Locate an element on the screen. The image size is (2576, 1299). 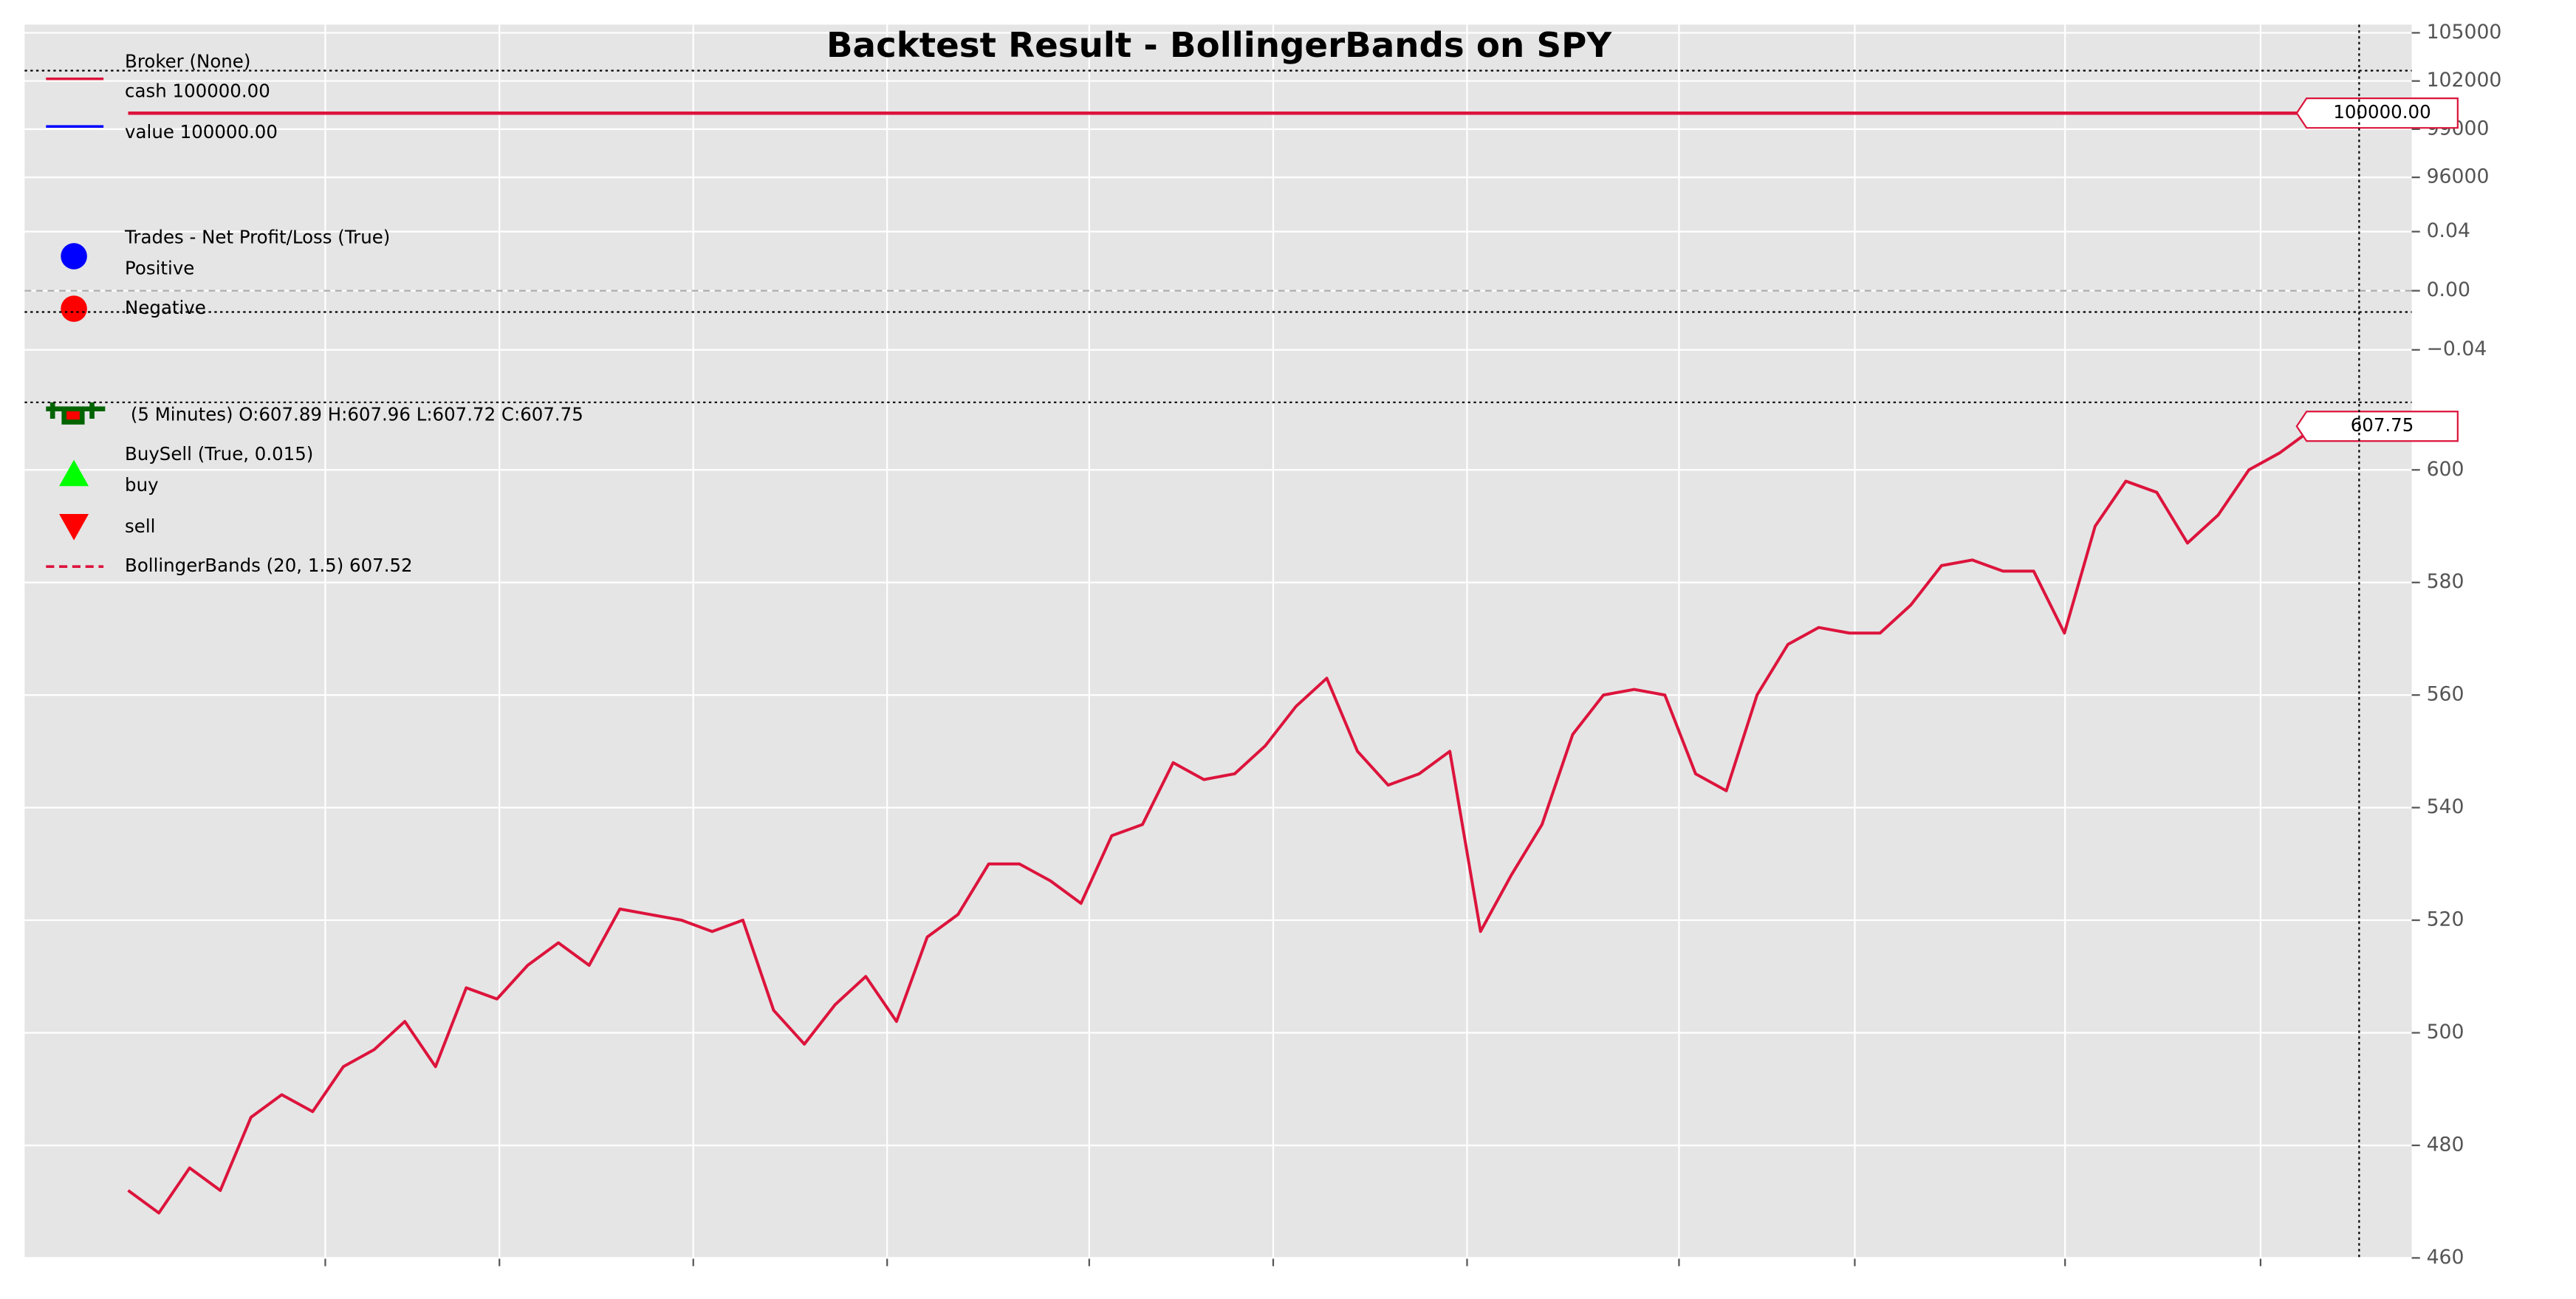
last-value-label: 607.75 is located at coordinates (2377, 426).